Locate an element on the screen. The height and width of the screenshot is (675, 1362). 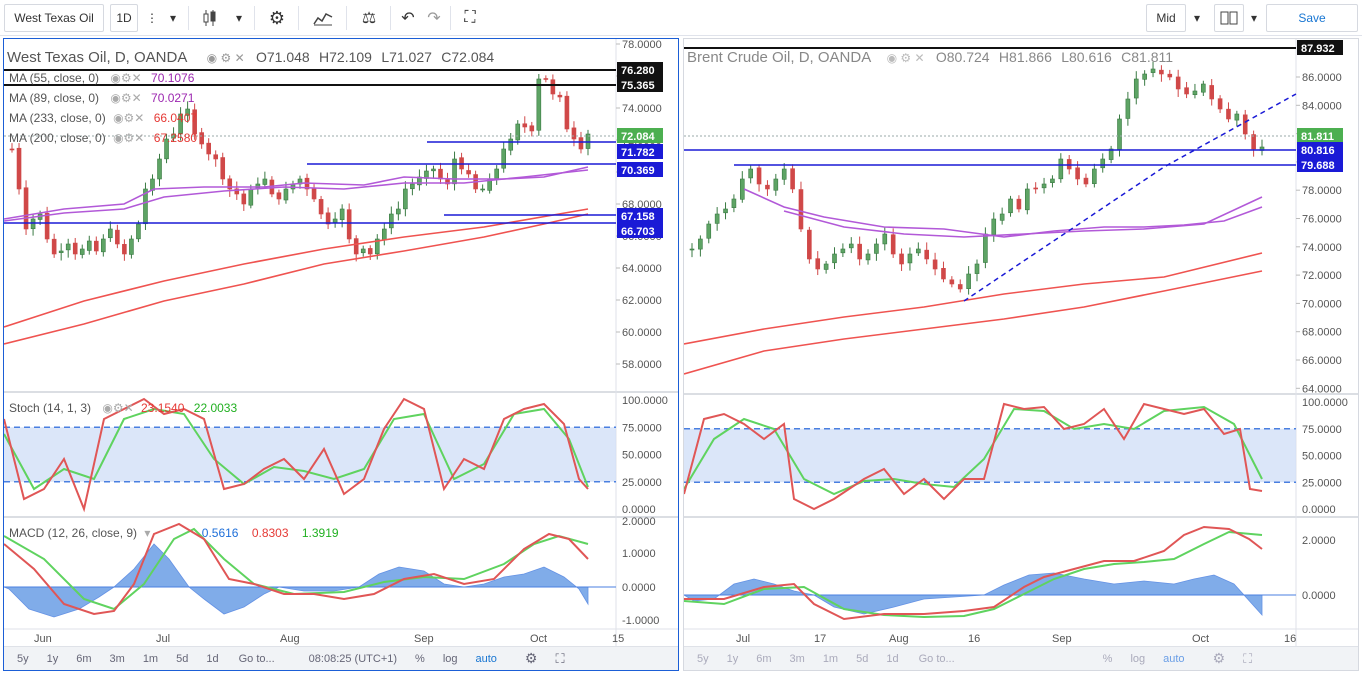
redo-icon: ↷ is located at coordinates (434, 18).